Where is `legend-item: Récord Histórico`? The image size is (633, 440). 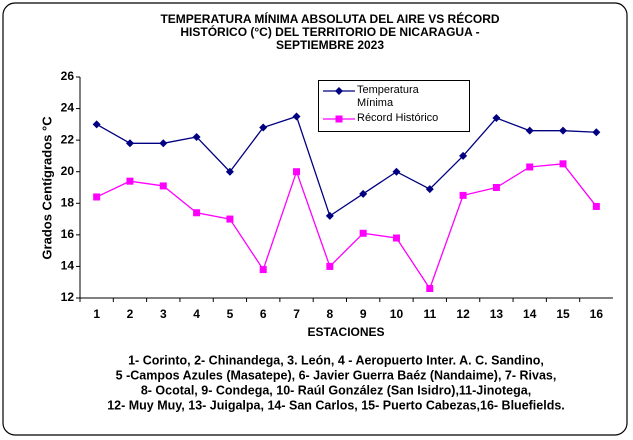 legend-item: Récord Histórico is located at coordinates (394, 118).